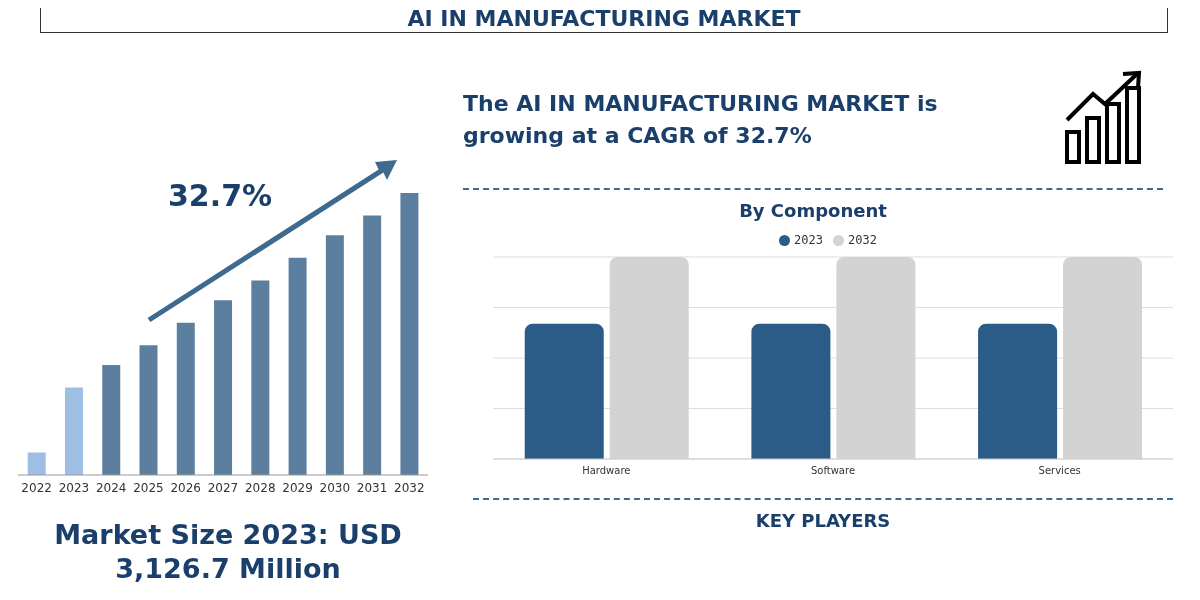  Describe the element at coordinates (833, 471) in the screenshot. I see `x-tick-label: Software` at that location.